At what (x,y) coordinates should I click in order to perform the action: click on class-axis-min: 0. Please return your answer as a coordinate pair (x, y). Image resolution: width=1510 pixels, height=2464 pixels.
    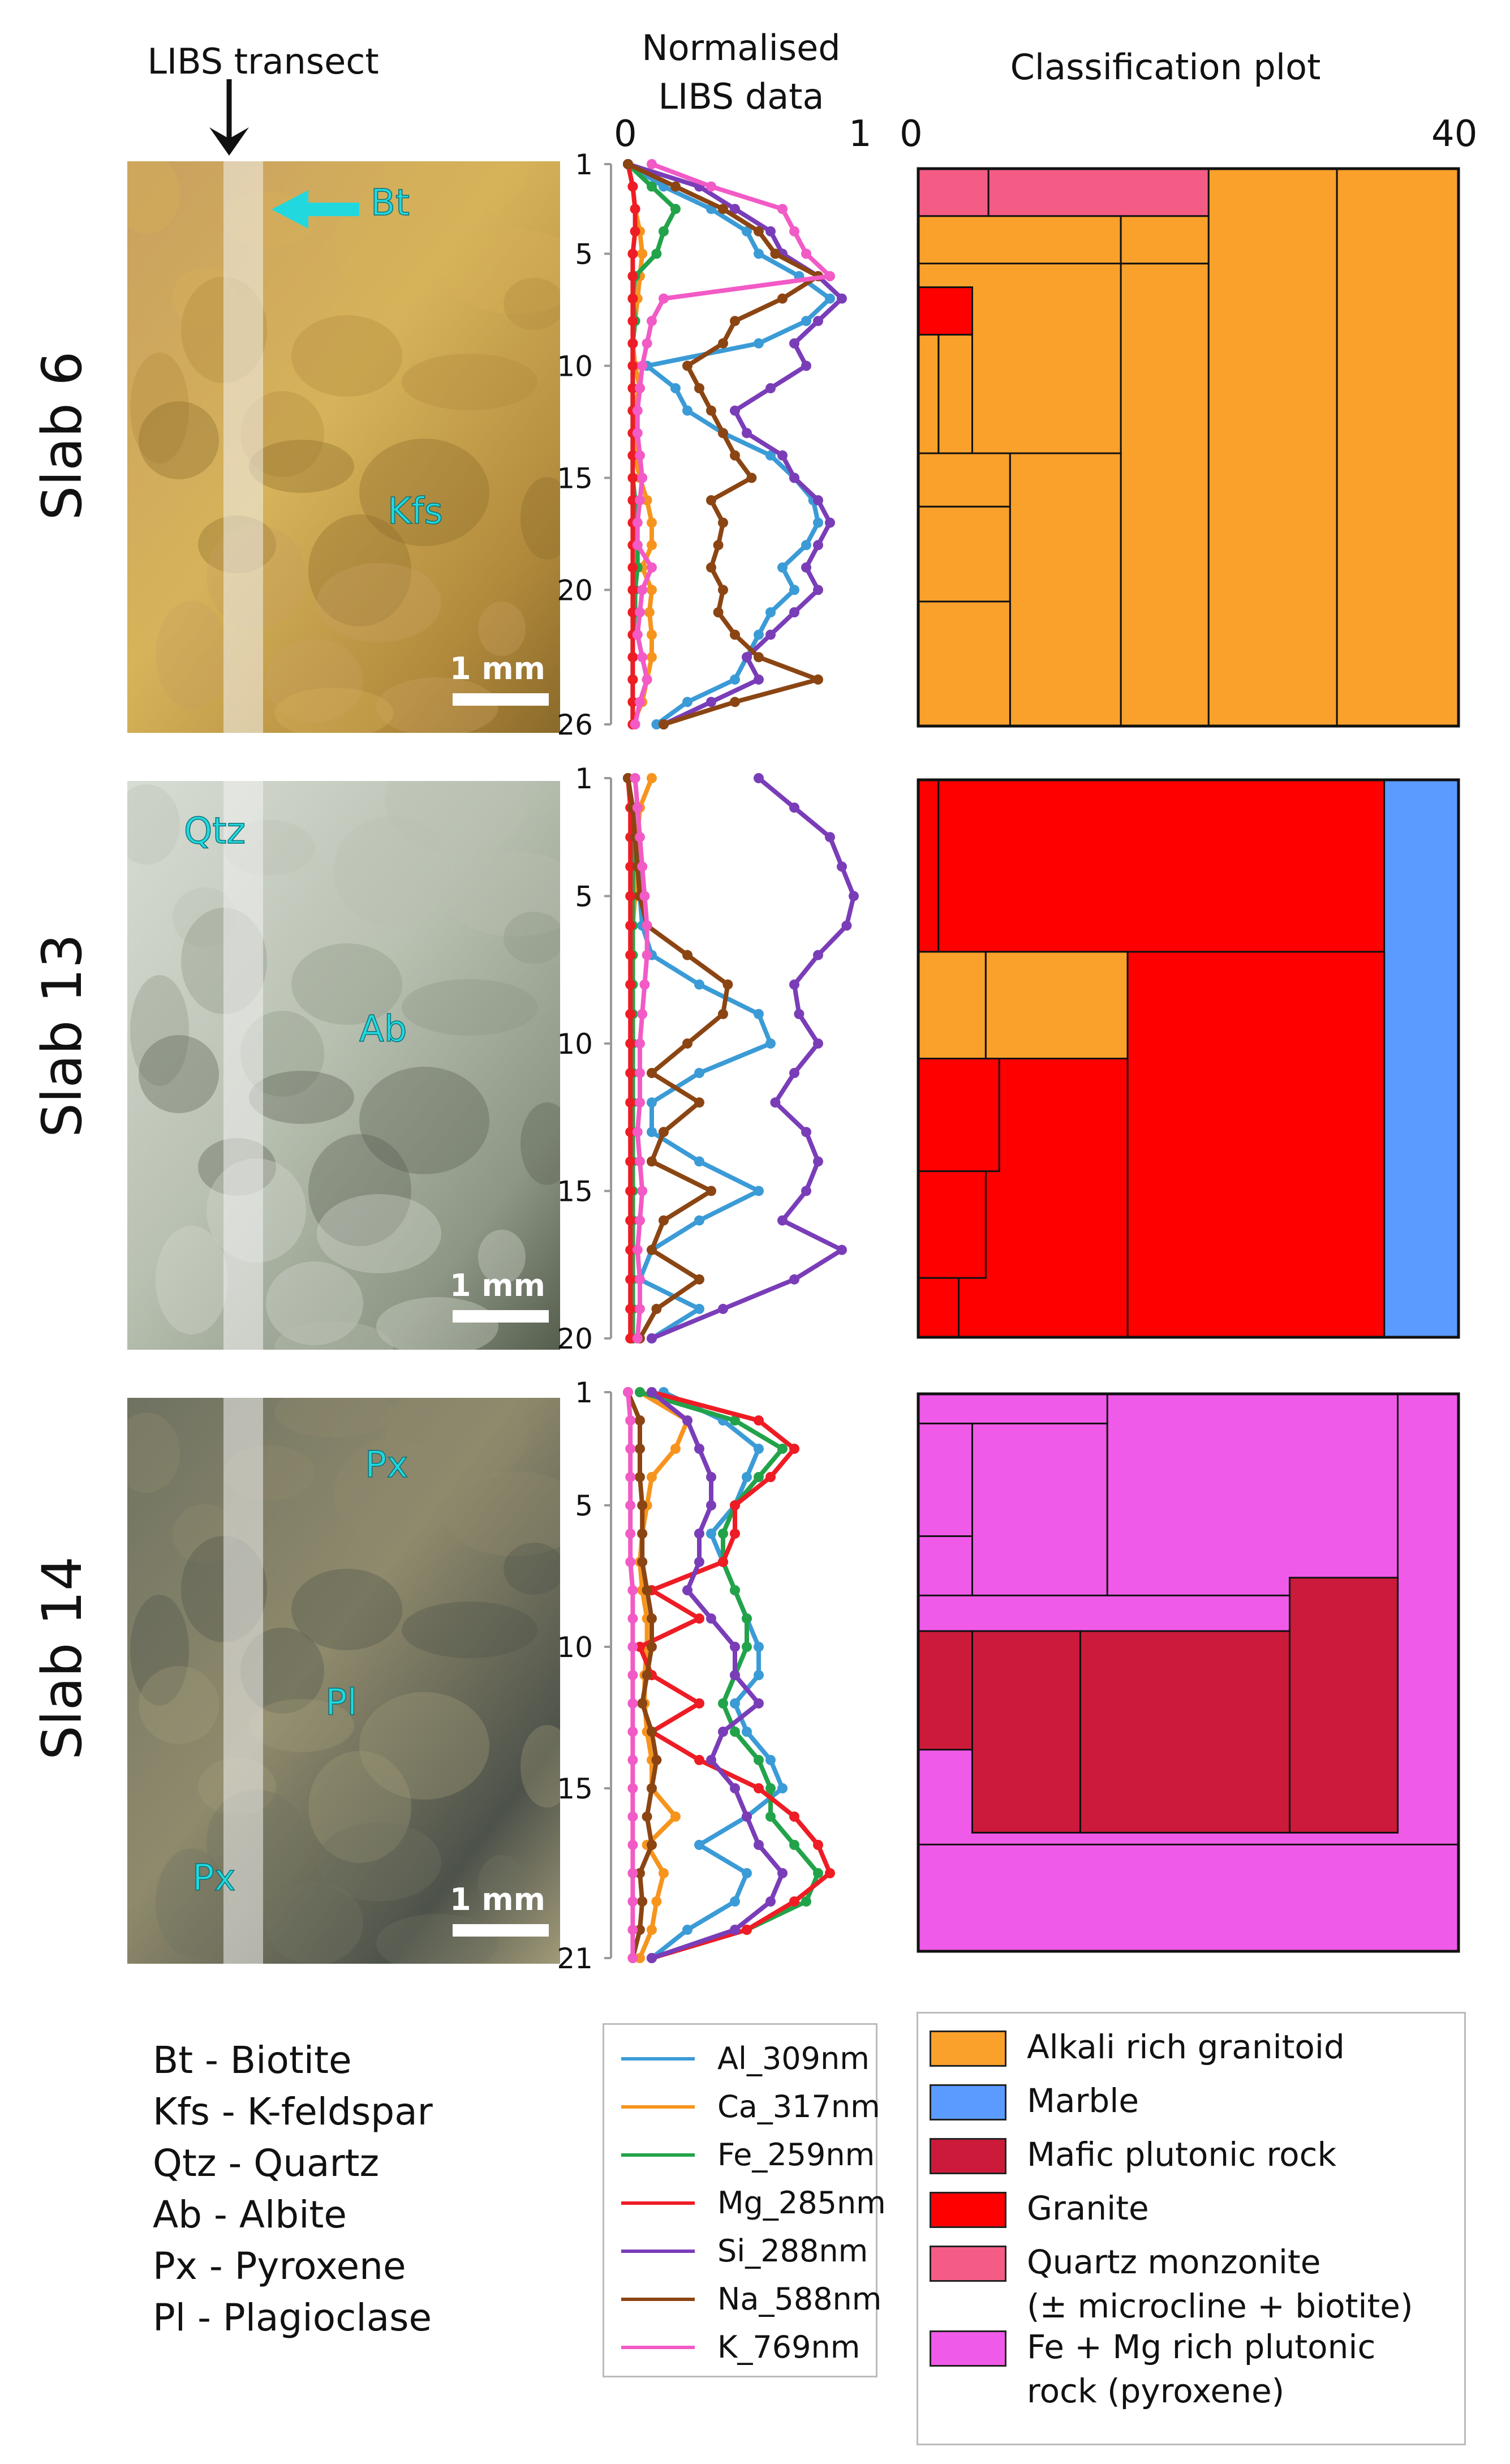
    Looking at the image, I should click on (911, 134).